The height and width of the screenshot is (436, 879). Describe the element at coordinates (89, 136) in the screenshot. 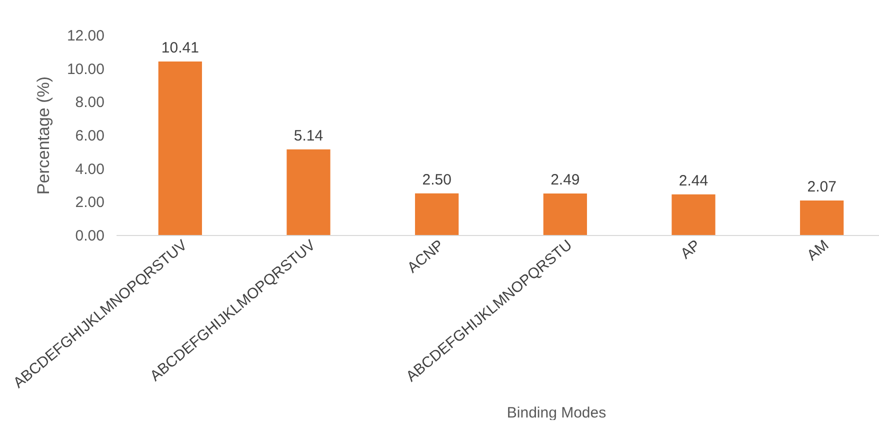

I see `y-tick-label: 6.00` at that location.